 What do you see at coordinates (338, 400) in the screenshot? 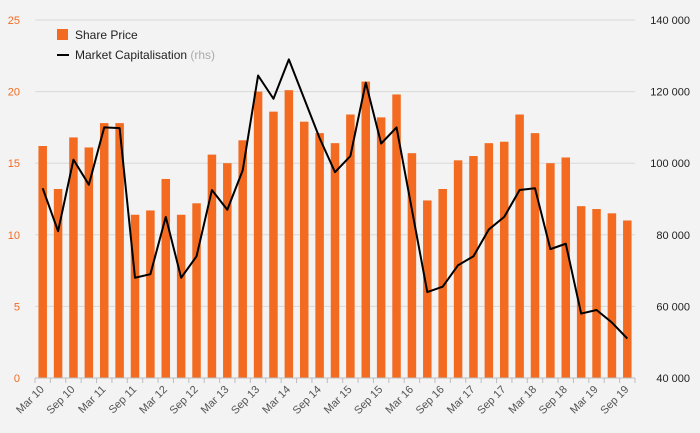
I see `x-tick-label: Mar 15` at bounding box center [338, 400].